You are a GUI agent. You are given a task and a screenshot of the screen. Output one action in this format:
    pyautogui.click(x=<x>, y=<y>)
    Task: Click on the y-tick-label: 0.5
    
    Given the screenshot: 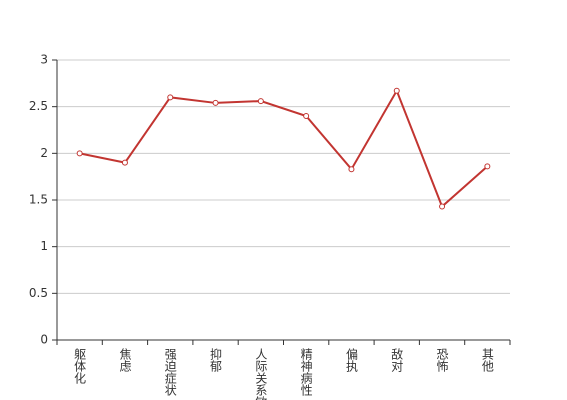 What is the action you would take?
    pyautogui.click(x=38, y=293)
    